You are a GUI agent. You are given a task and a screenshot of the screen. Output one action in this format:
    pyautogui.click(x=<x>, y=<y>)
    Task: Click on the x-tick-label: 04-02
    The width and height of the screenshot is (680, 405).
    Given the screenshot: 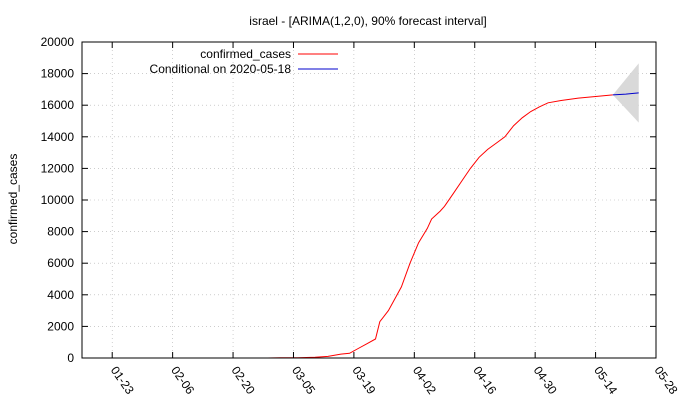 What is the action you would take?
    pyautogui.click(x=424, y=380)
    